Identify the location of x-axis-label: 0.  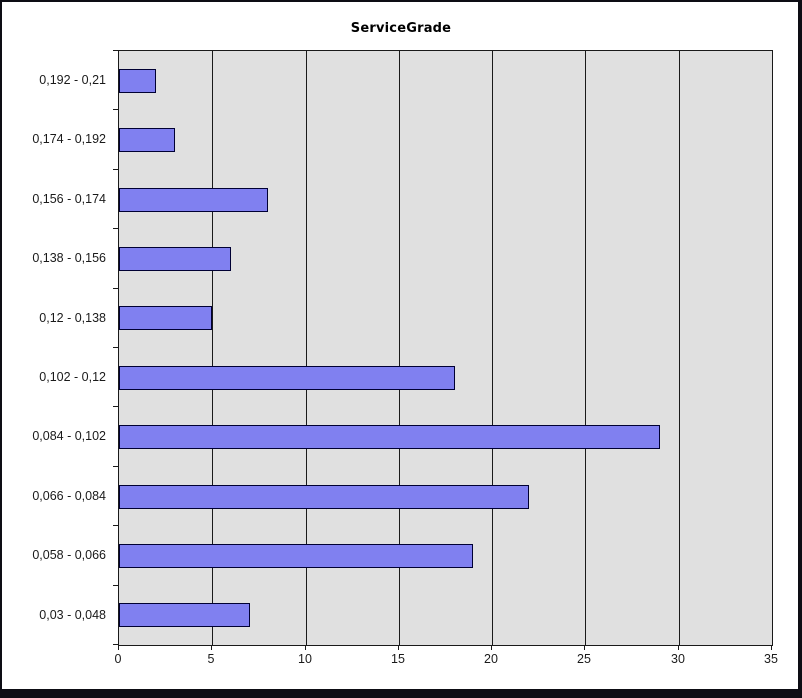
(118, 659).